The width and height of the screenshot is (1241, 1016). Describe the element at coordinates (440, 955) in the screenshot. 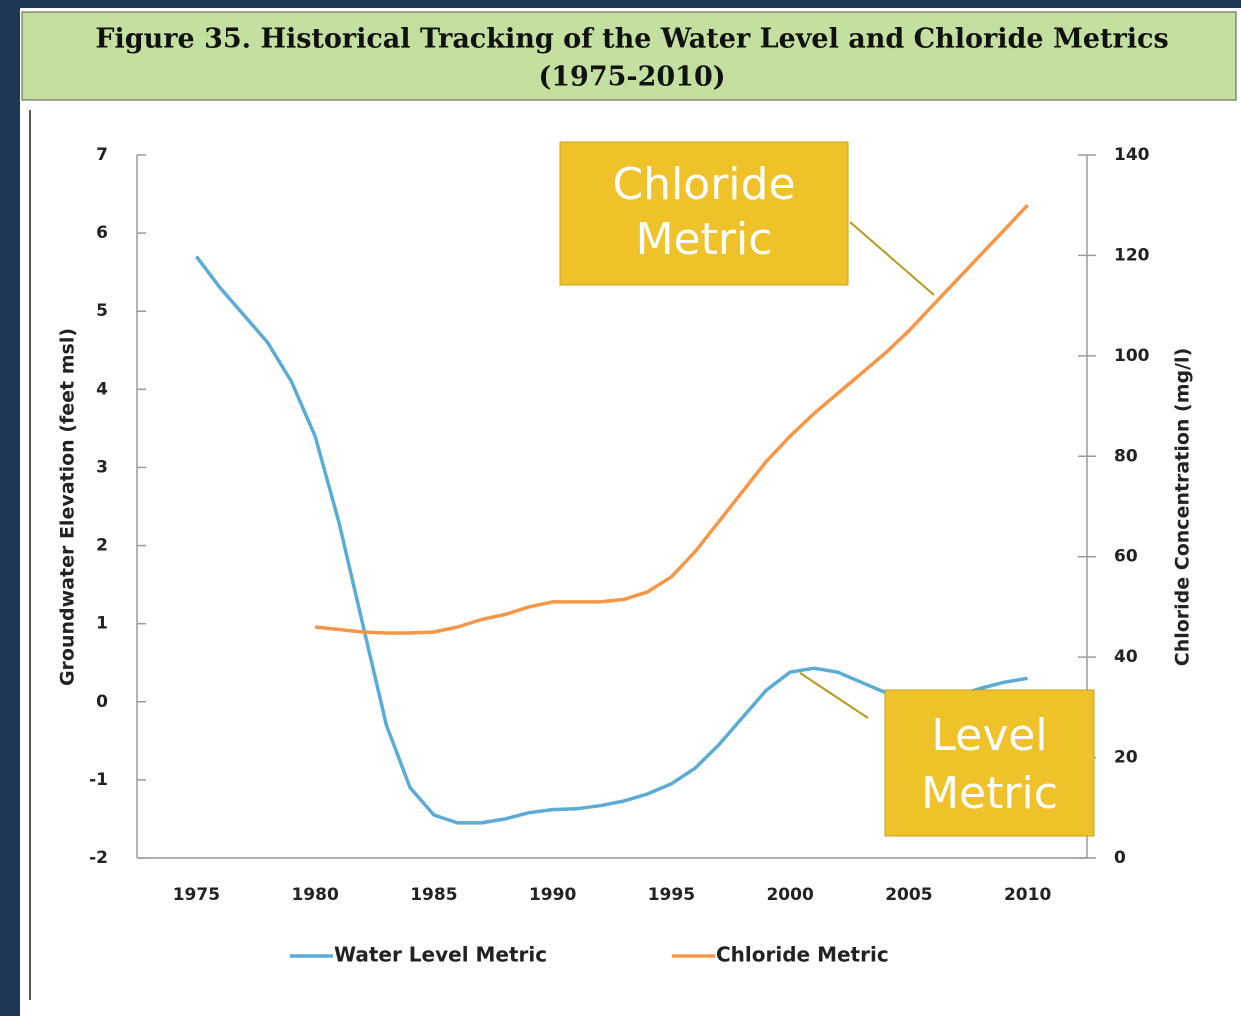

I see `legend-label: Water Level Metric` at that location.